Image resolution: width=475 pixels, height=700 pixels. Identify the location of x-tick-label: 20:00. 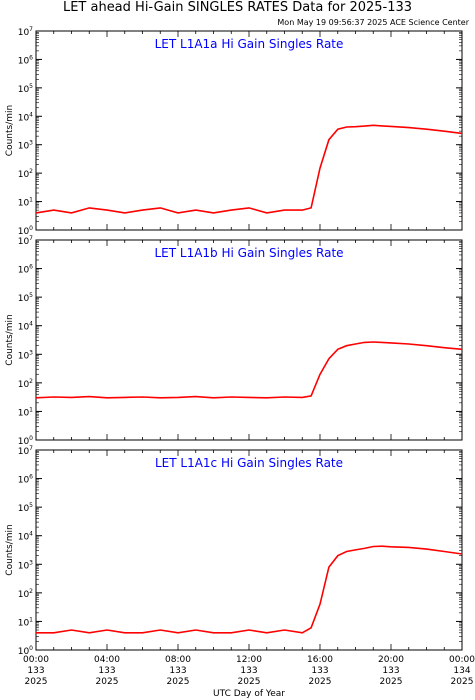
(391, 660).